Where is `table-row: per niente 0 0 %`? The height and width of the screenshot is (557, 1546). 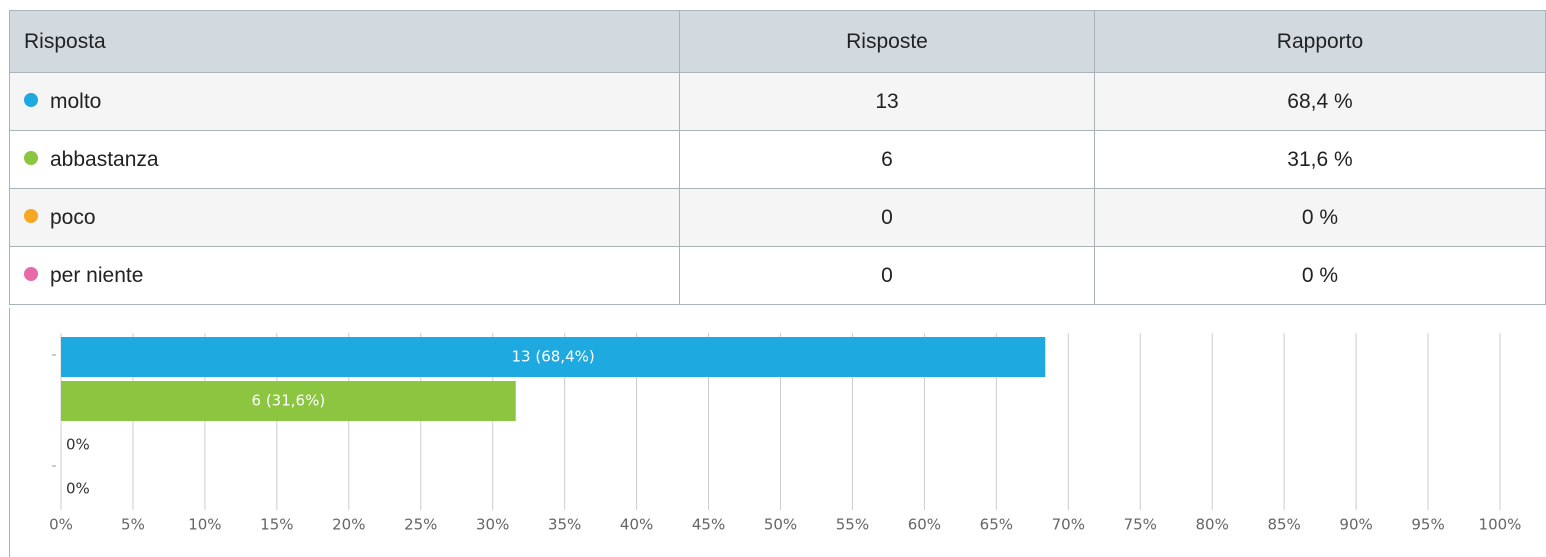 table-row: per niente 0 0 % is located at coordinates (777, 275).